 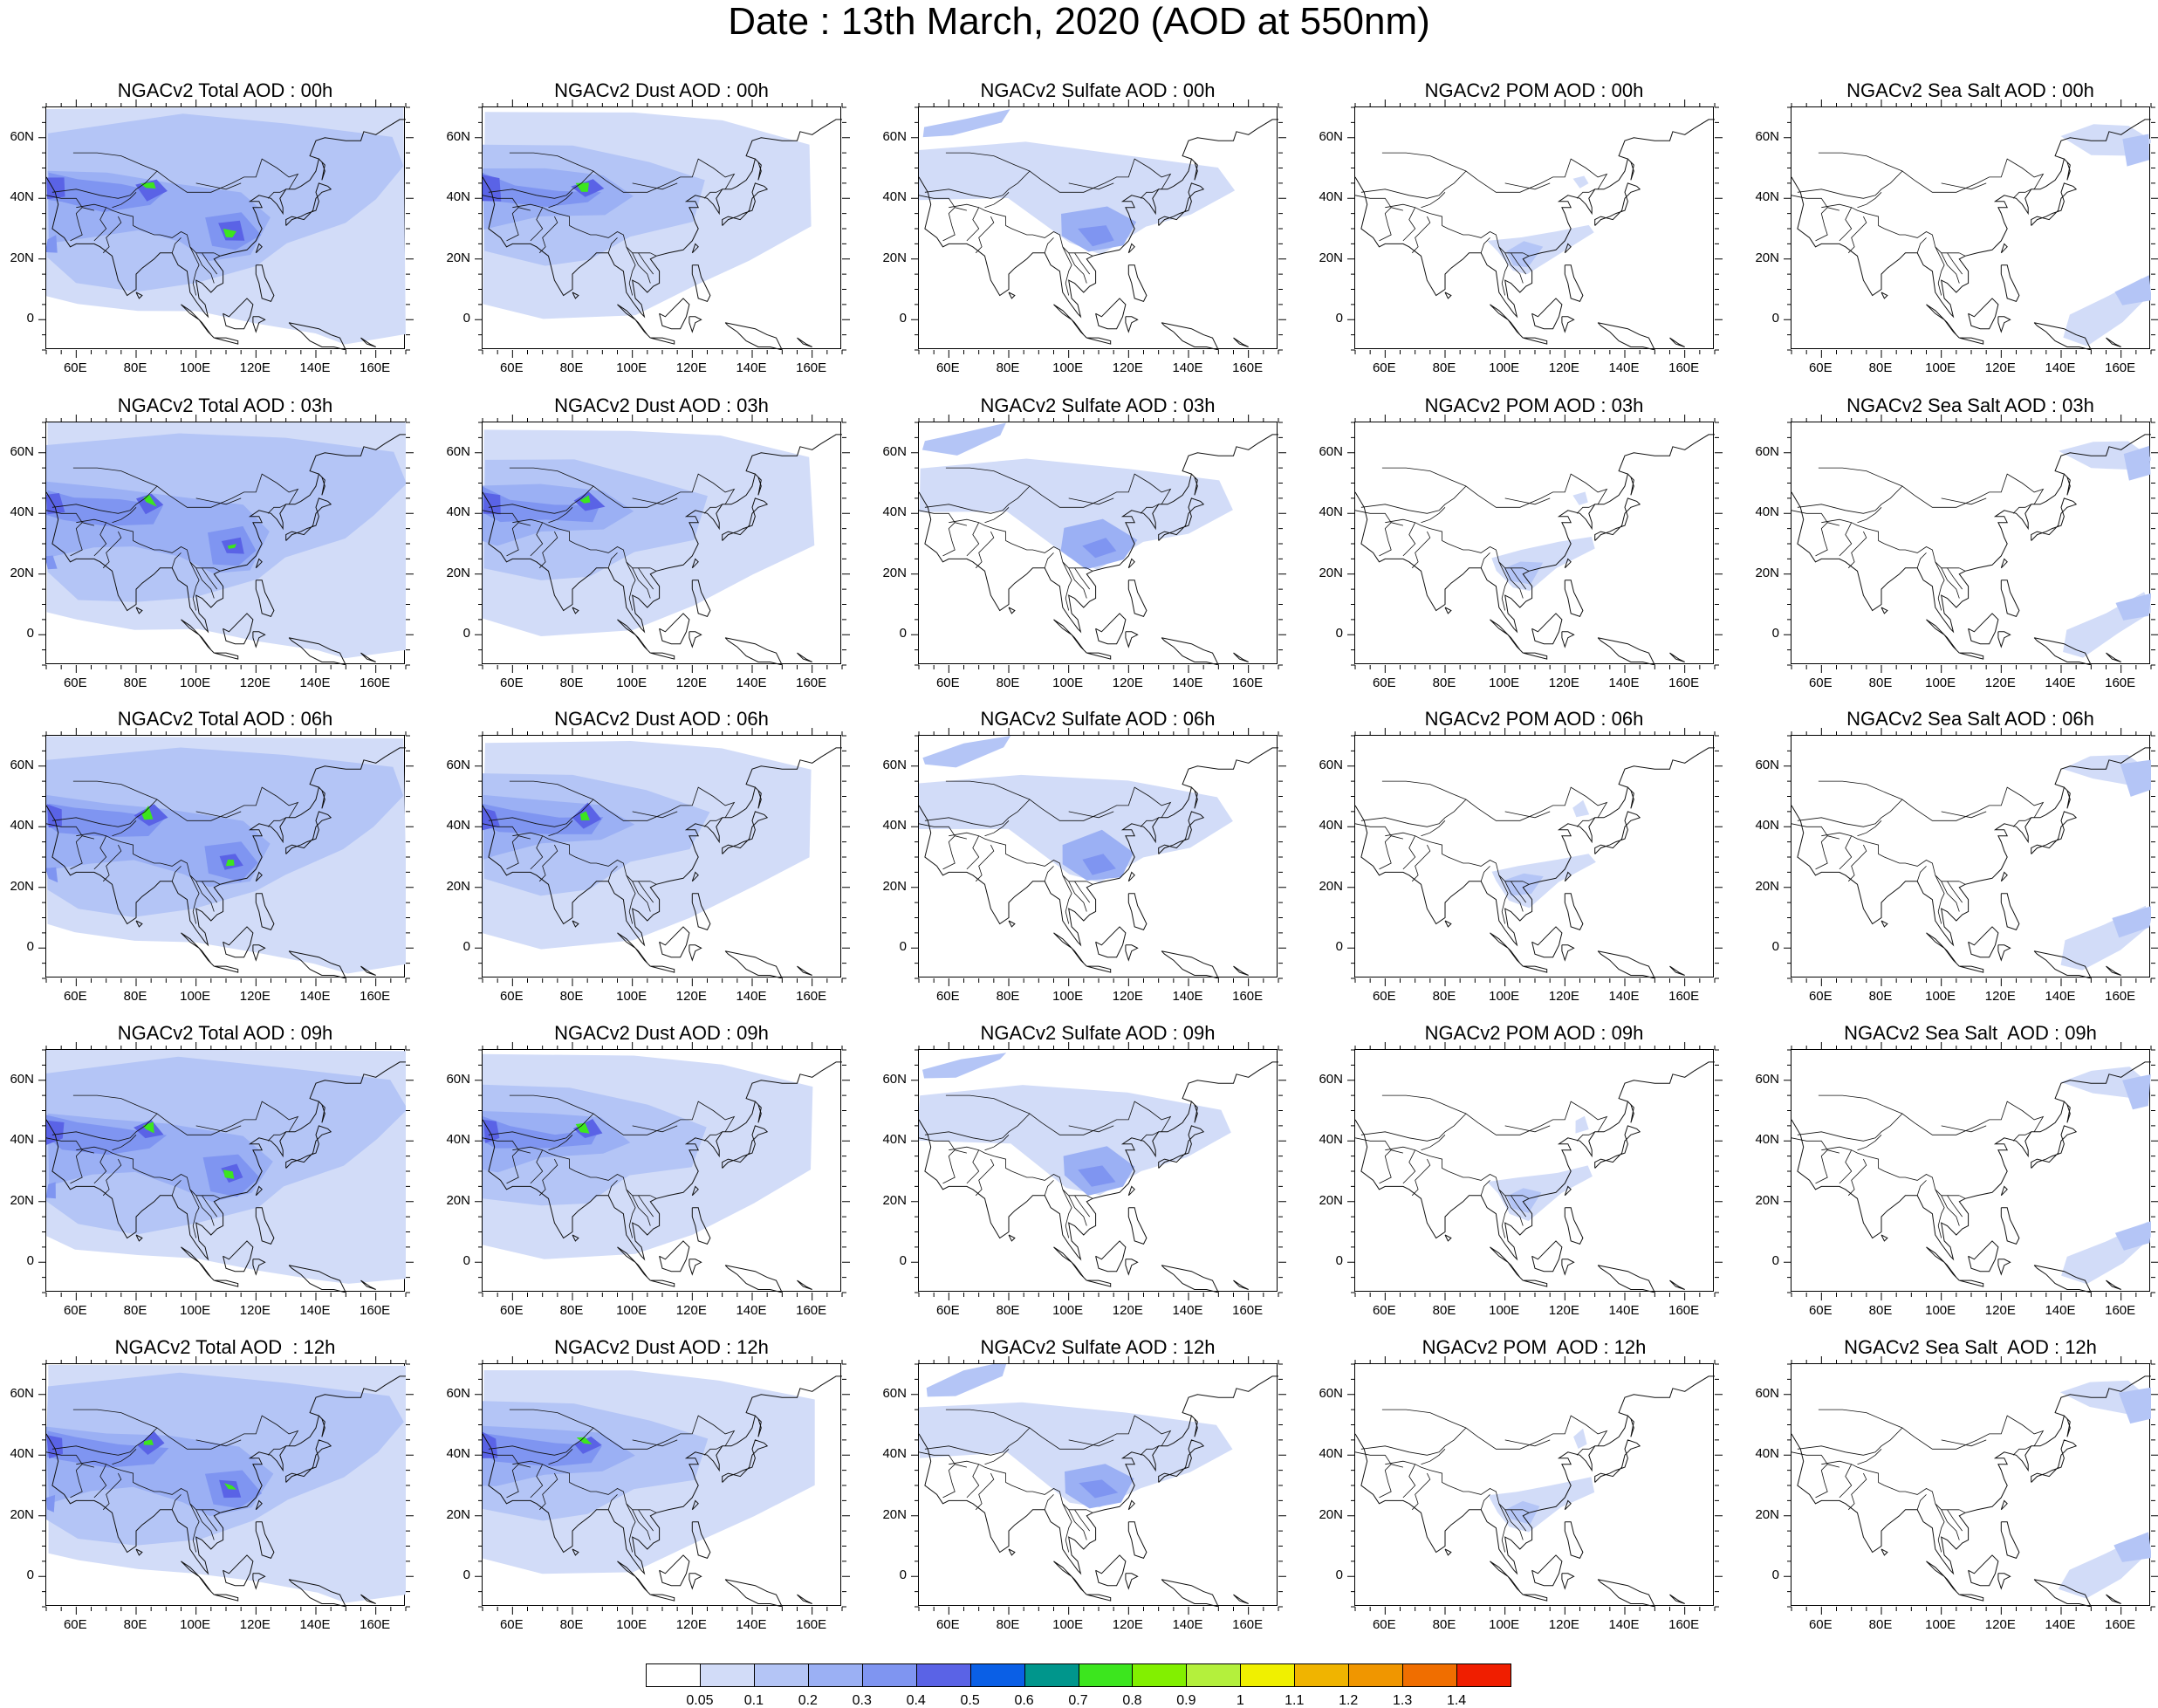 What do you see at coordinates (1098, 1347) in the screenshot?
I see `panel-title: NGACv2 Sulfate AOD : 12h` at bounding box center [1098, 1347].